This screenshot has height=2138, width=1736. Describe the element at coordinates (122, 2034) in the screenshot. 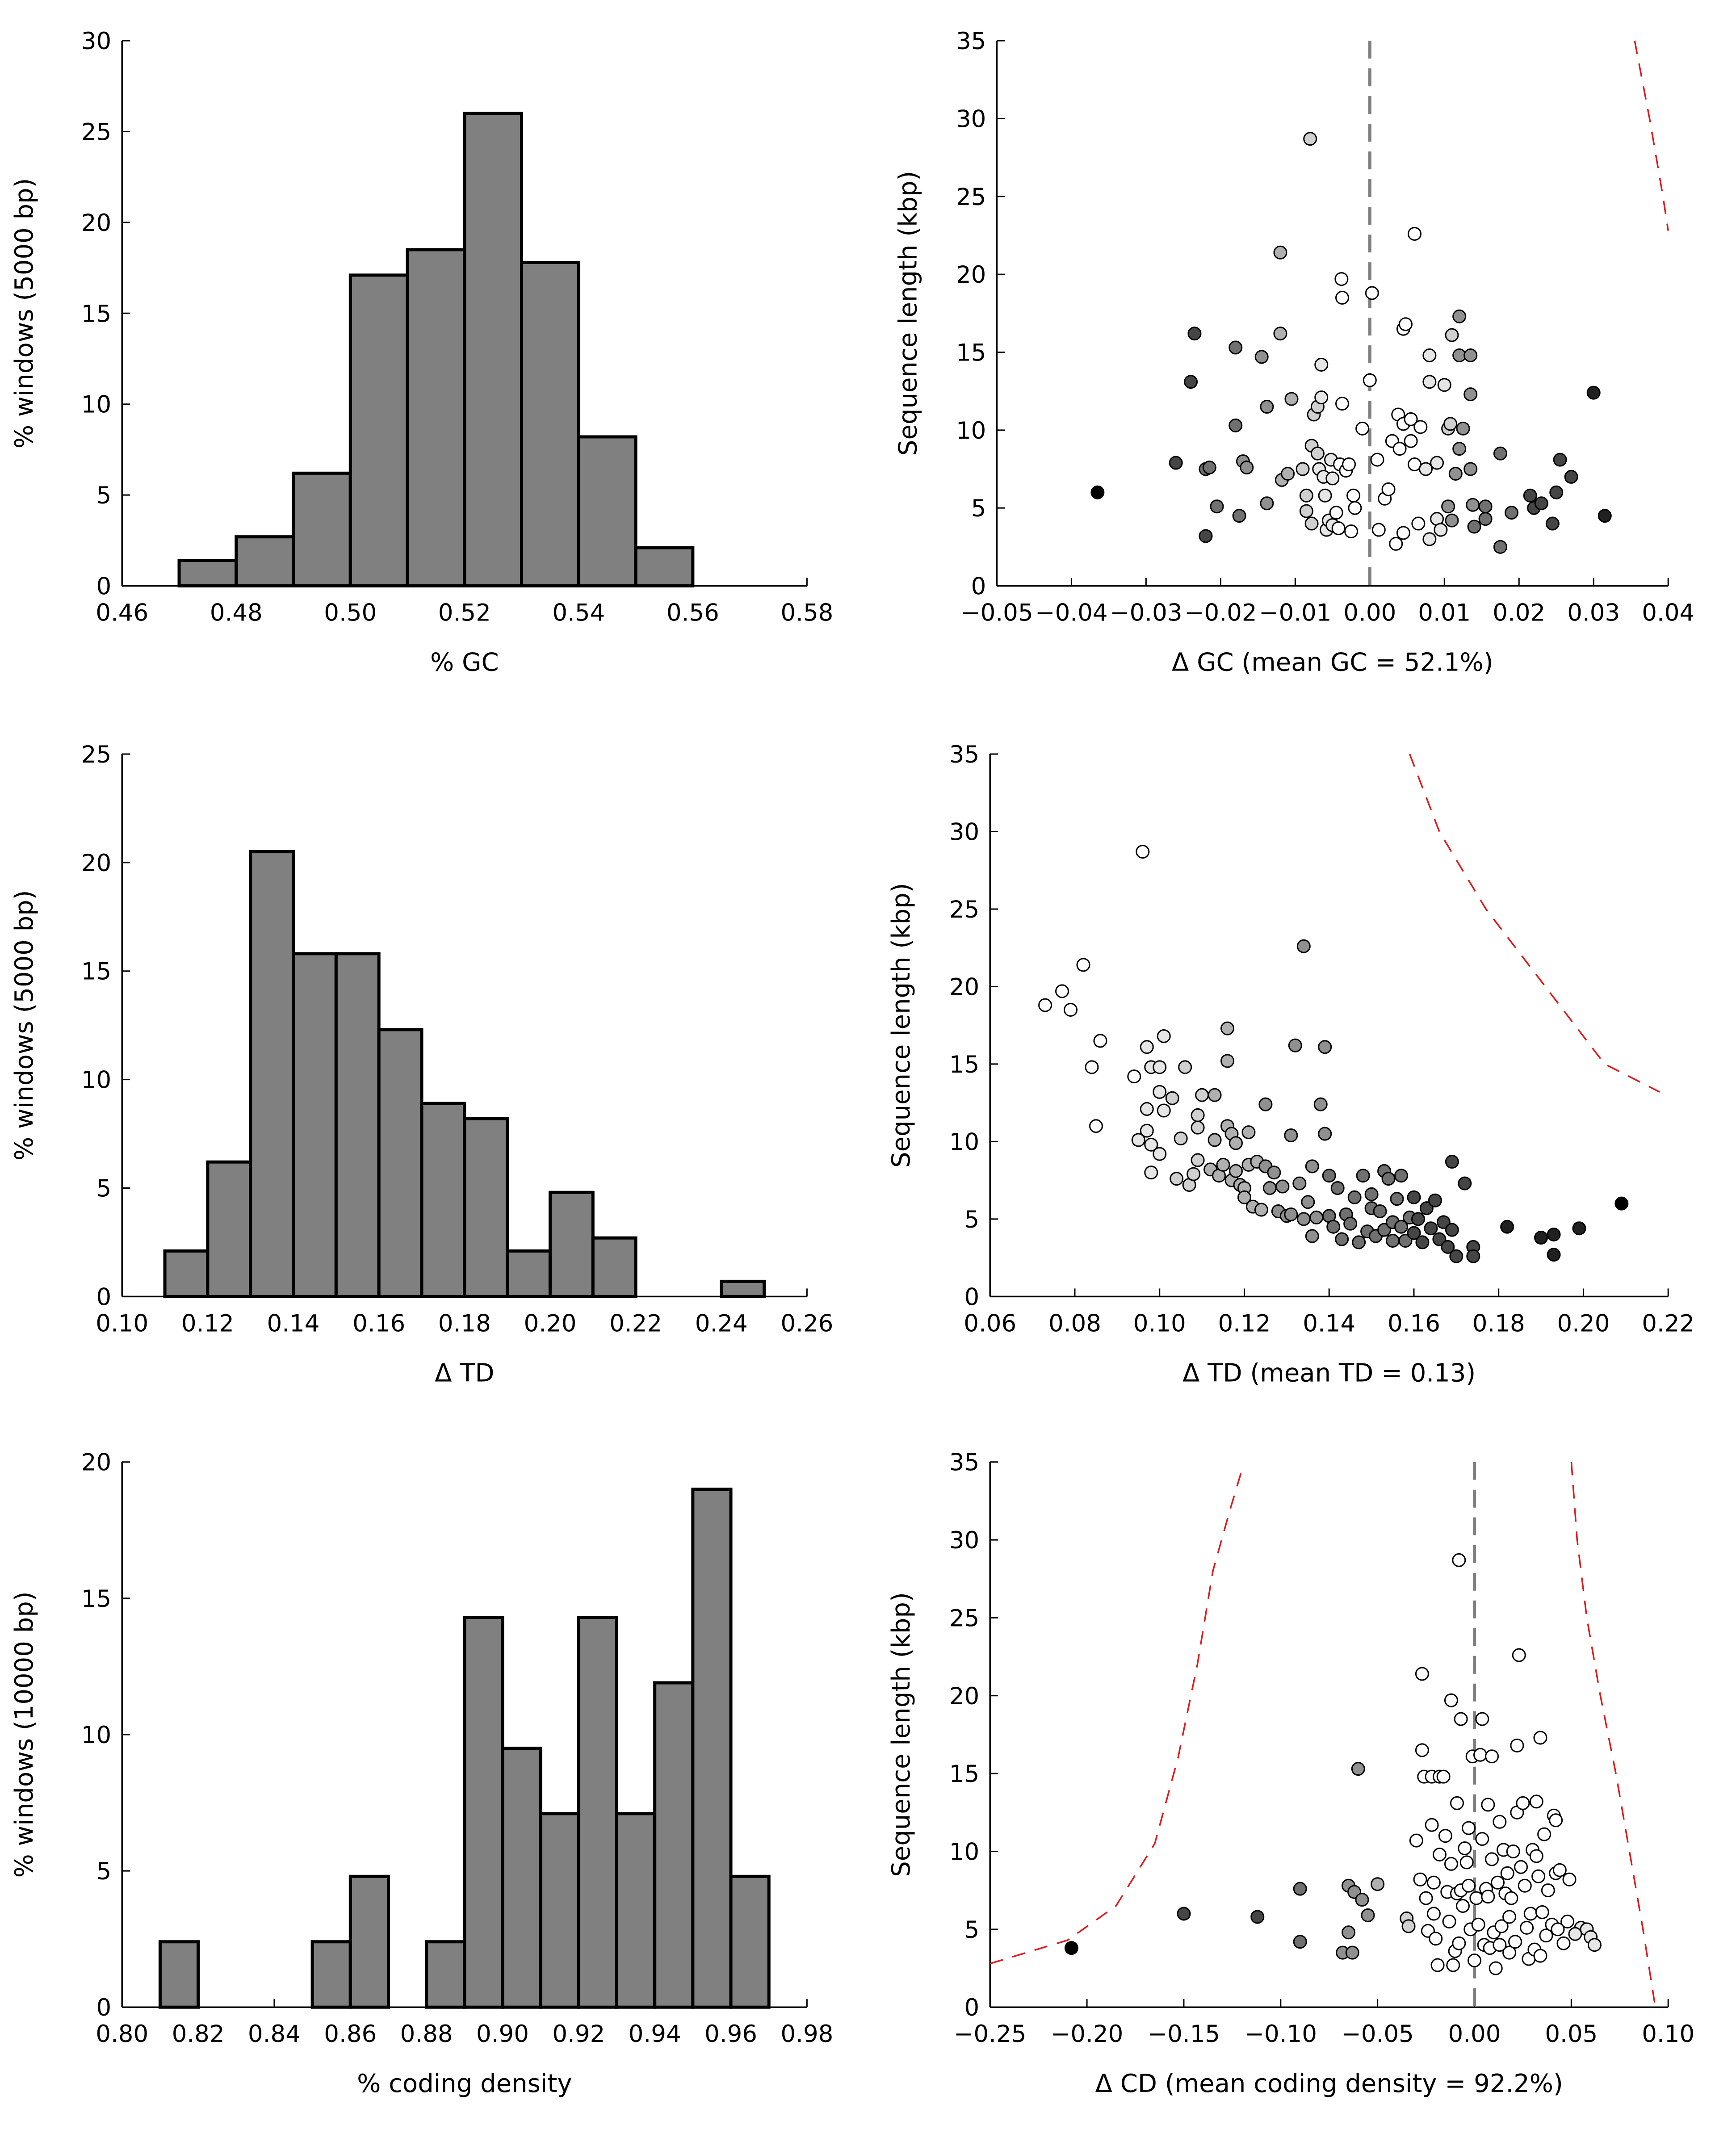

I see `x-tick-label: 0.80` at that location.